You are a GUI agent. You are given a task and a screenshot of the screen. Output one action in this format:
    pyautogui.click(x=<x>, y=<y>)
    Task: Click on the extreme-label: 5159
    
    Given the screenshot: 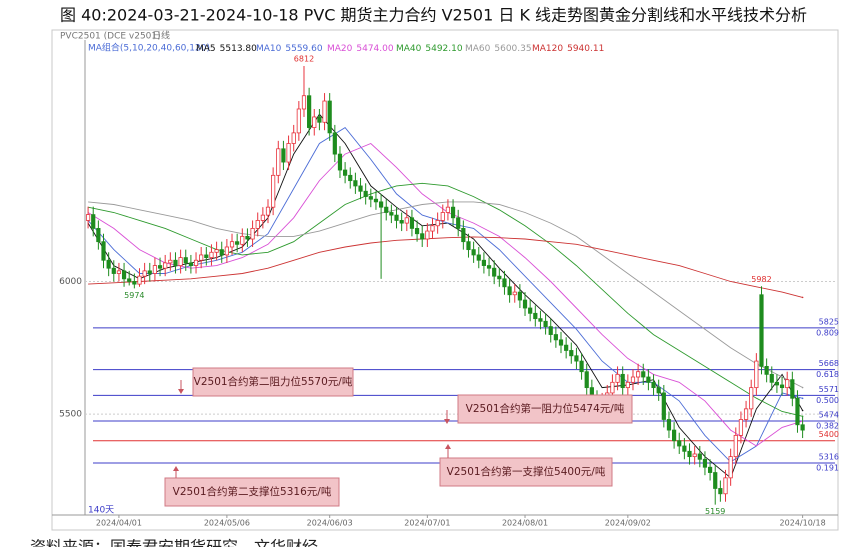 What is the action you would take?
    pyautogui.click(x=715, y=511)
    